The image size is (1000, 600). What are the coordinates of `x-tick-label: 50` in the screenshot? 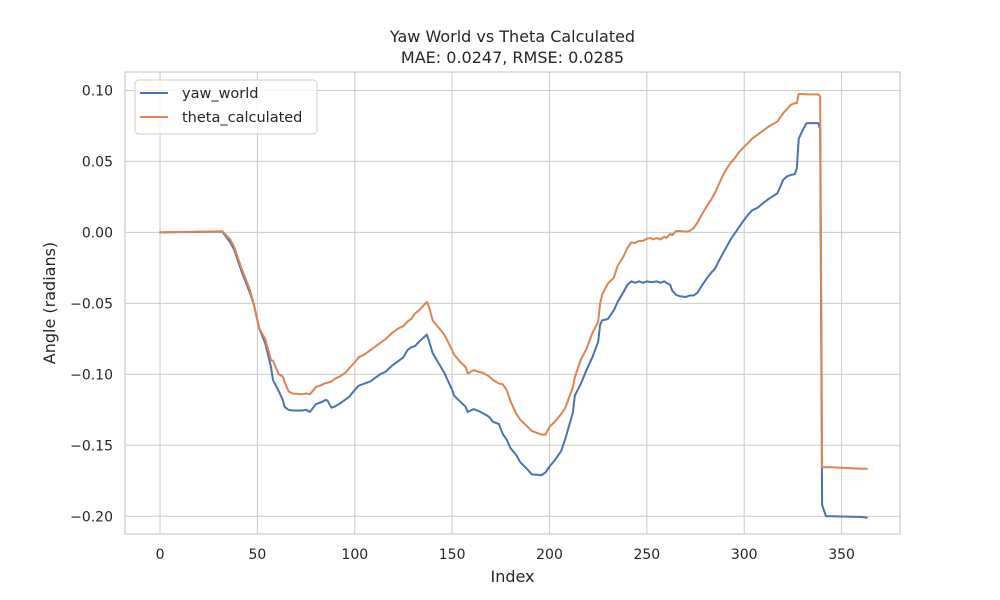 It's located at (257, 555).